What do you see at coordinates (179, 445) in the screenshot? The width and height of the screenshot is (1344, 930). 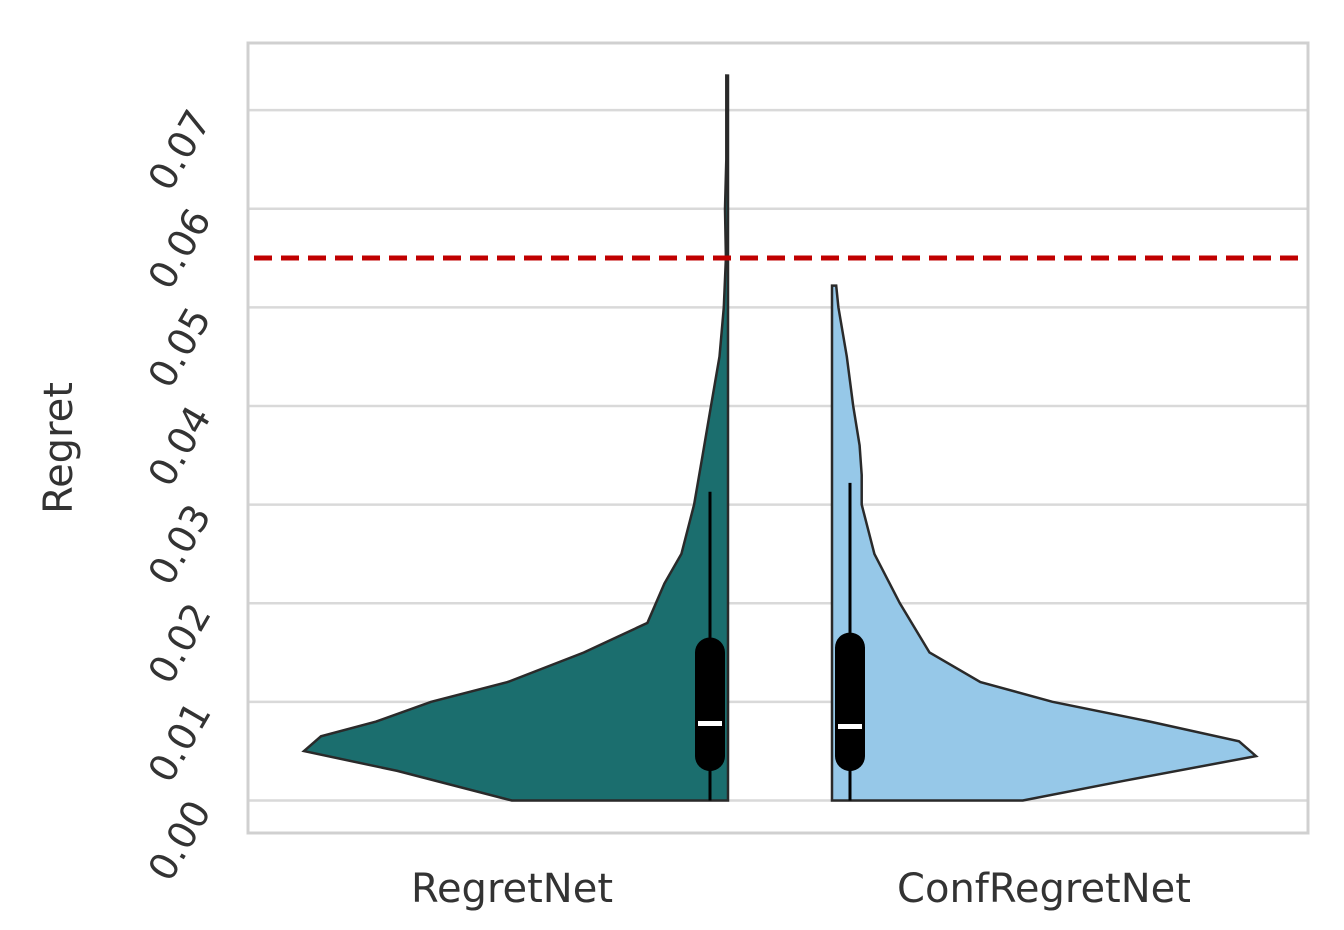 I see `y-tick-label: 0.04` at bounding box center [179, 445].